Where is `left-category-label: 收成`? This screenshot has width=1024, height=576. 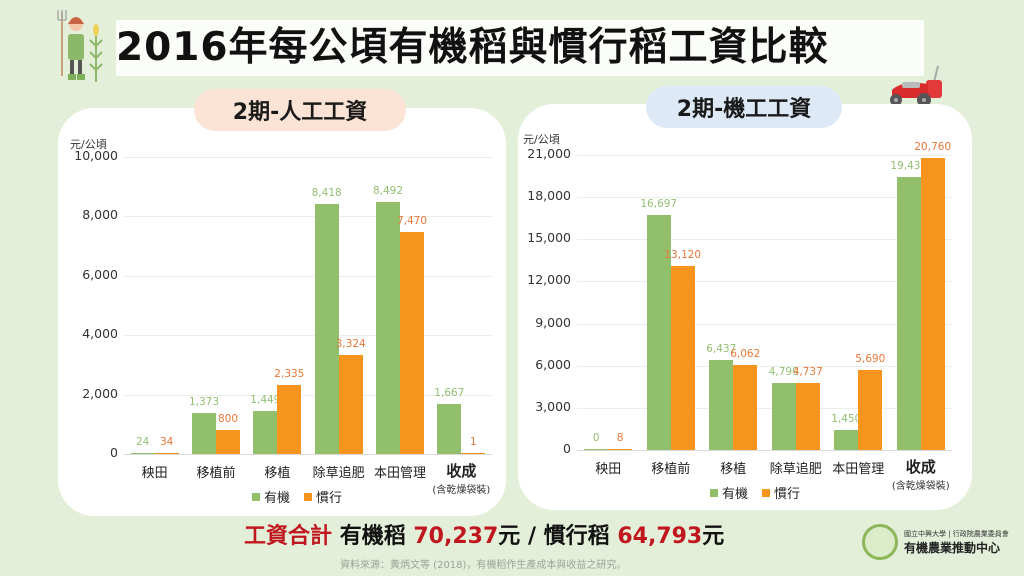 left-category-label: 收成 is located at coordinates (461, 471).